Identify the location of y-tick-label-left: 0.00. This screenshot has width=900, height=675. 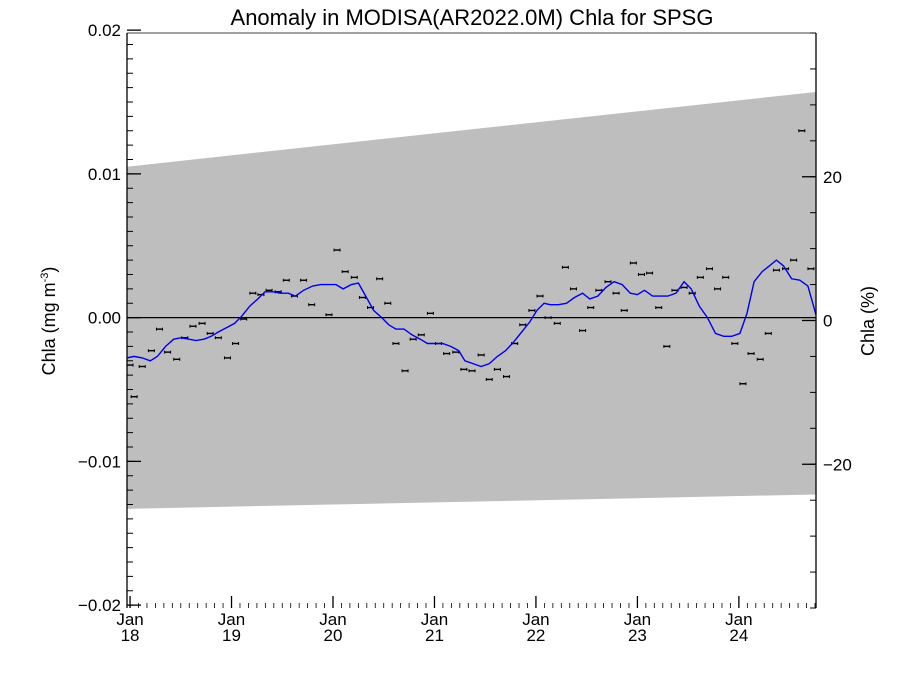
(104, 318).